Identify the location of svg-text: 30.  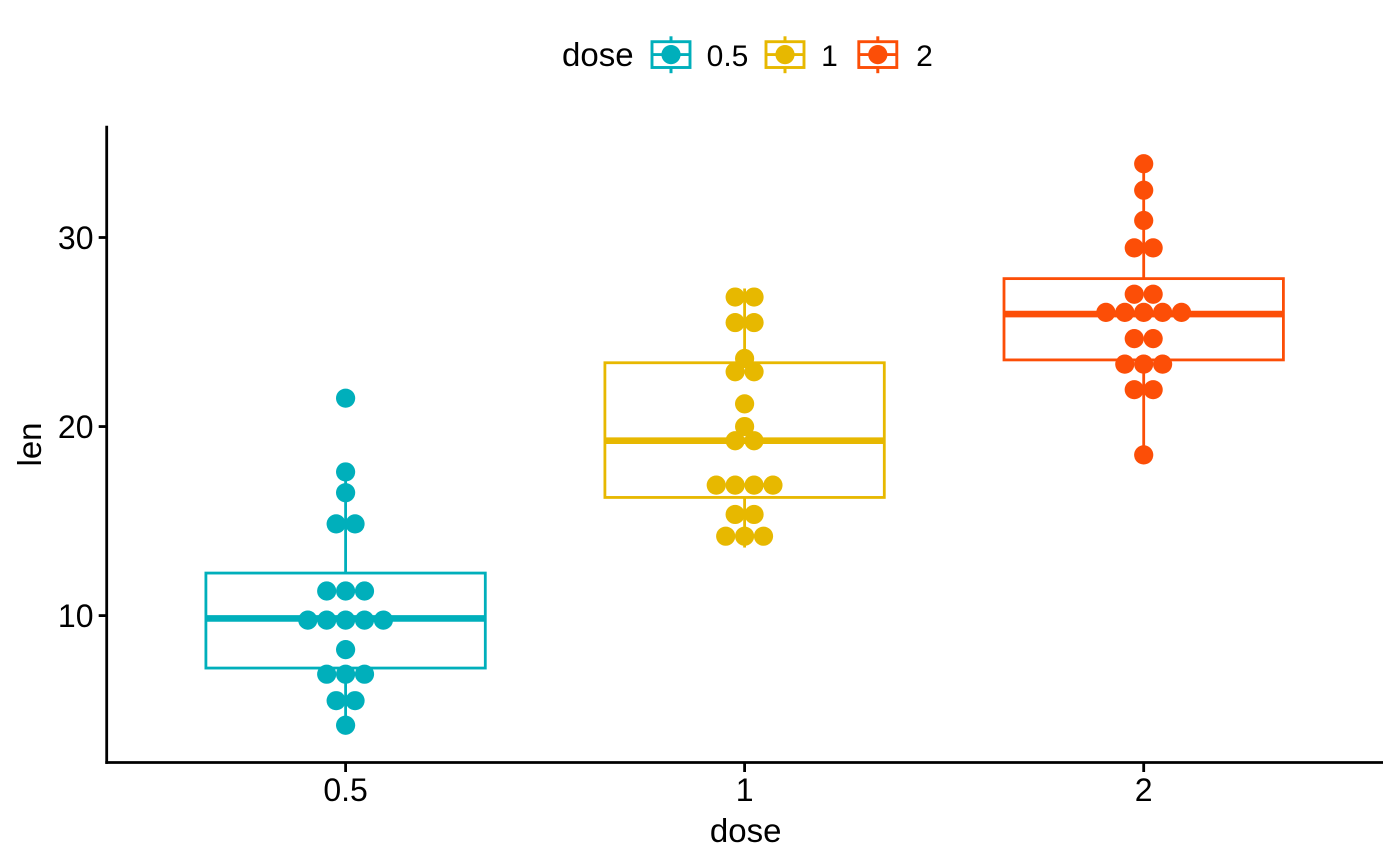
(76, 238).